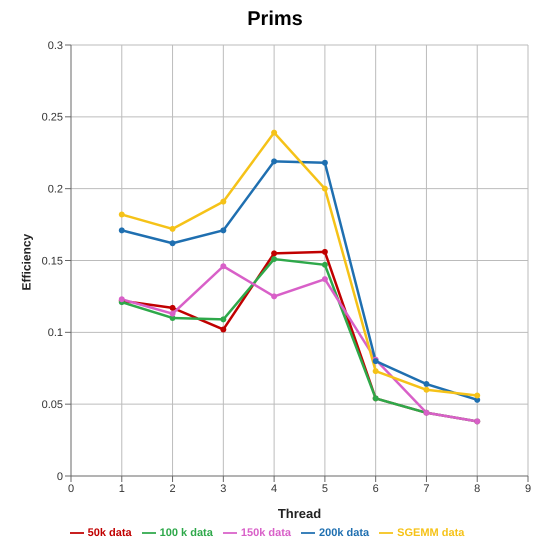 The image size is (550, 559). I want to click on x-tick-label: 3, so click(223, 488).